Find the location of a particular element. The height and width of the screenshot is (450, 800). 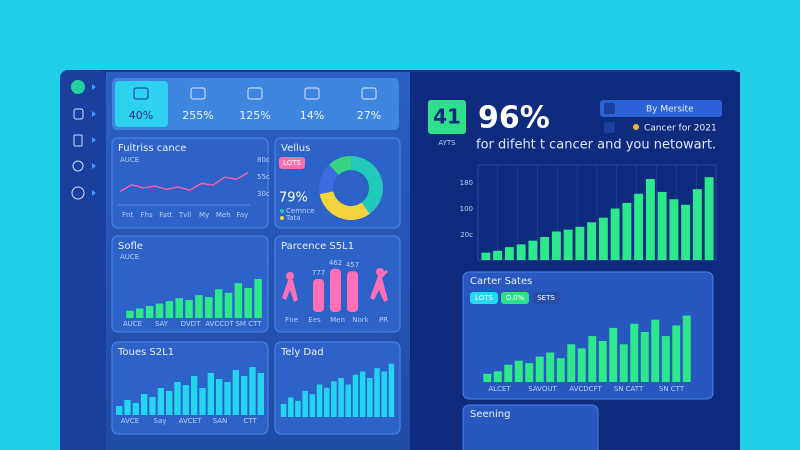

stat-value: 27% is located at coordinates (369, 115).